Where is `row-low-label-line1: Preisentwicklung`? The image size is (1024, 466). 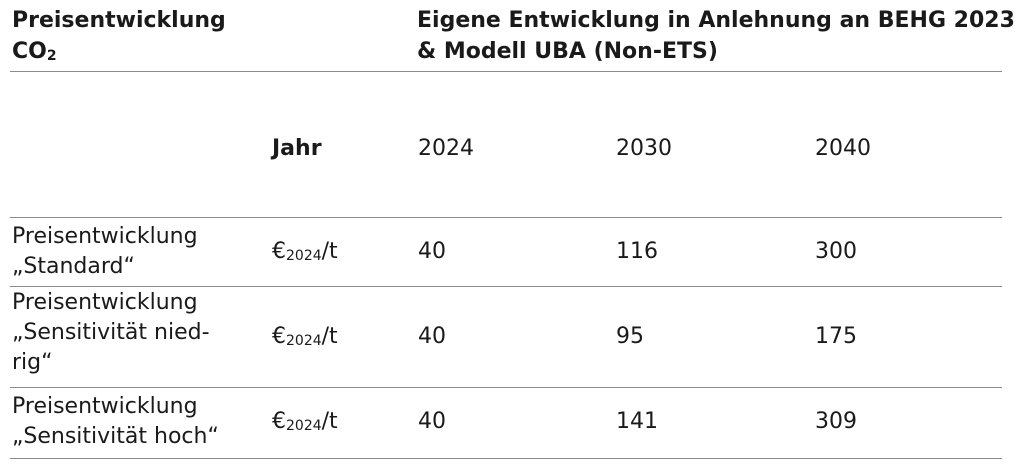
row-low-label-line1: Preisentwicklung is located at coordinates (105, 302).